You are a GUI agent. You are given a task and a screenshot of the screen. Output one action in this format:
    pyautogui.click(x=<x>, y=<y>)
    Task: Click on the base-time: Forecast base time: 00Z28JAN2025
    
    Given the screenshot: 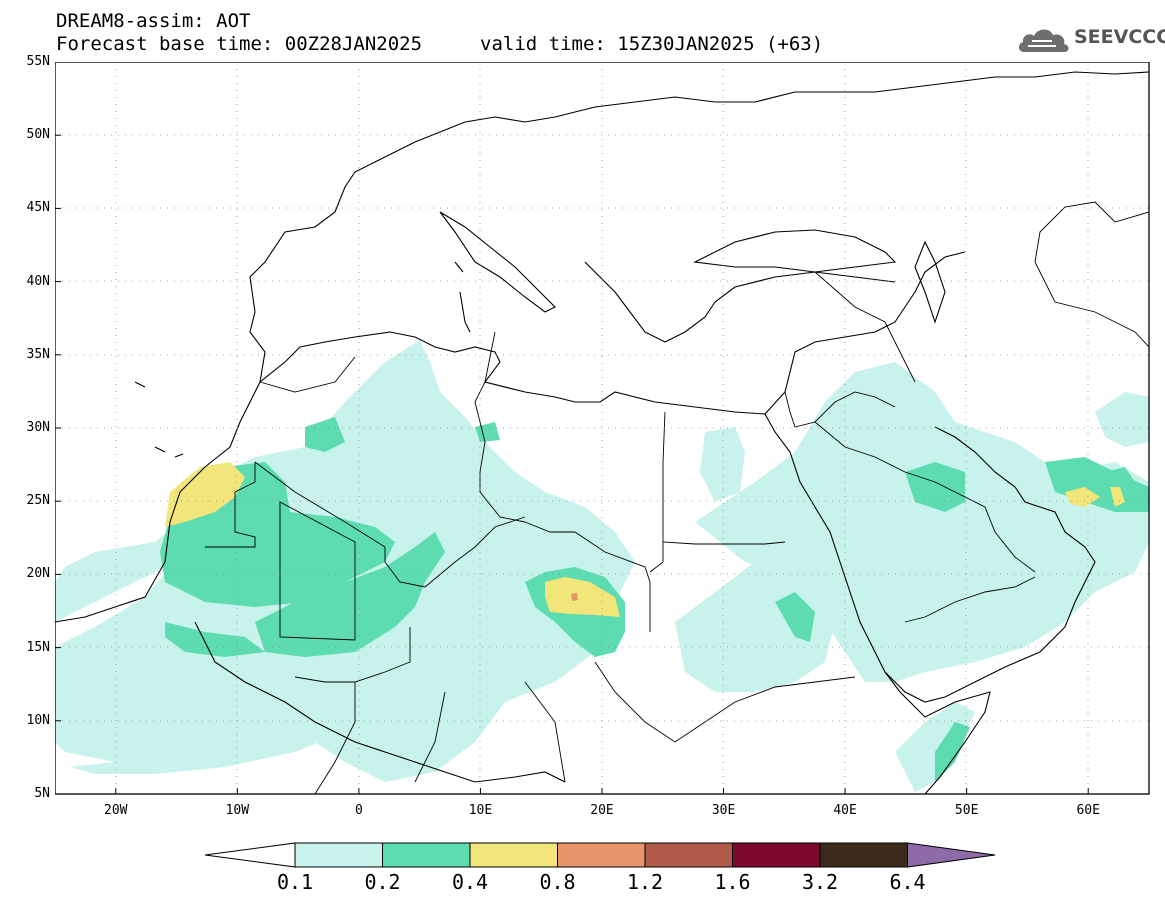 What is the action you would take?
    pyautogui.click(x=239, y=44)
    